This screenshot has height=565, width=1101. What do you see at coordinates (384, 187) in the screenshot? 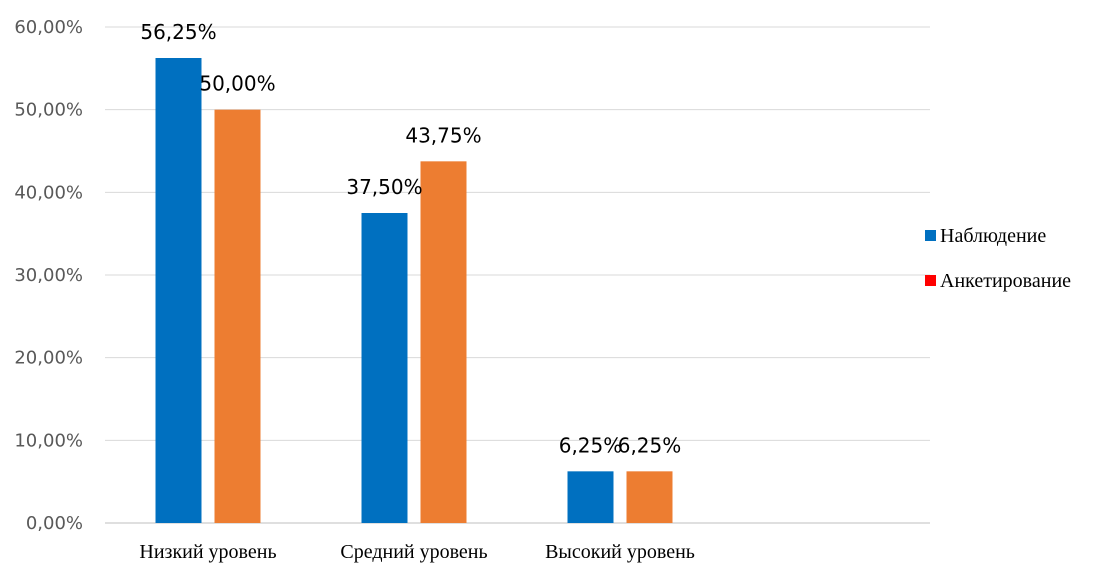
I see `data-label: 37,50%` at bounding box center [384, 187].